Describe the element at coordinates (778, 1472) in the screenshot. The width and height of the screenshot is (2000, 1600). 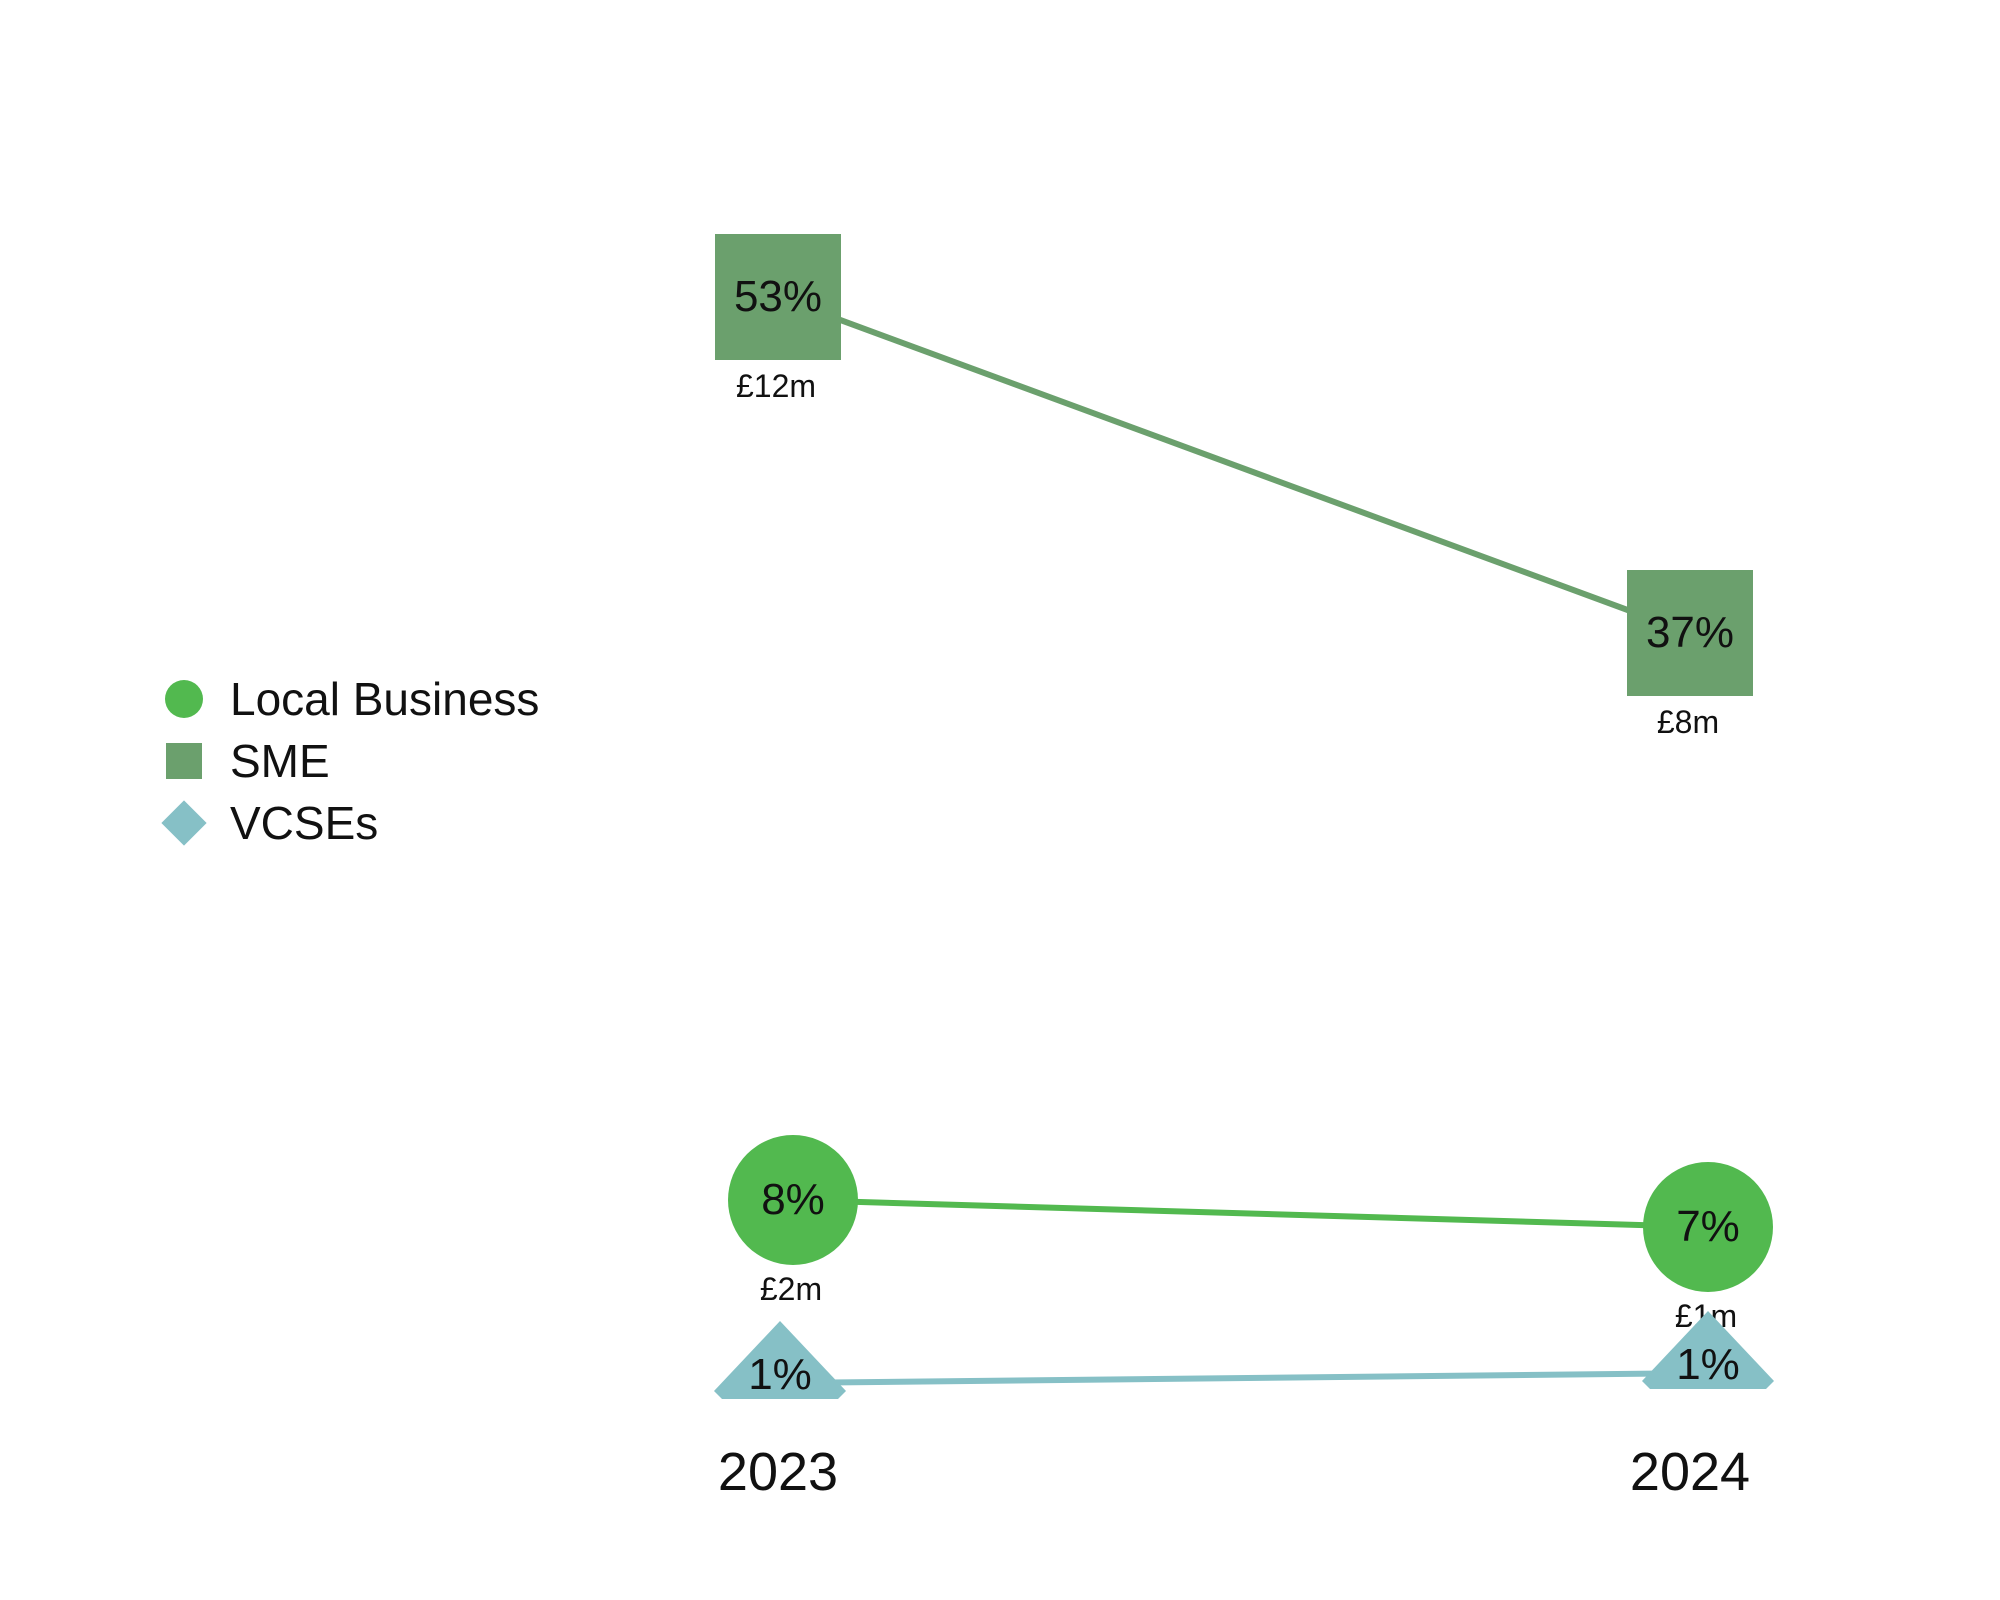
I see `x-tick-label: 2023` at that location.